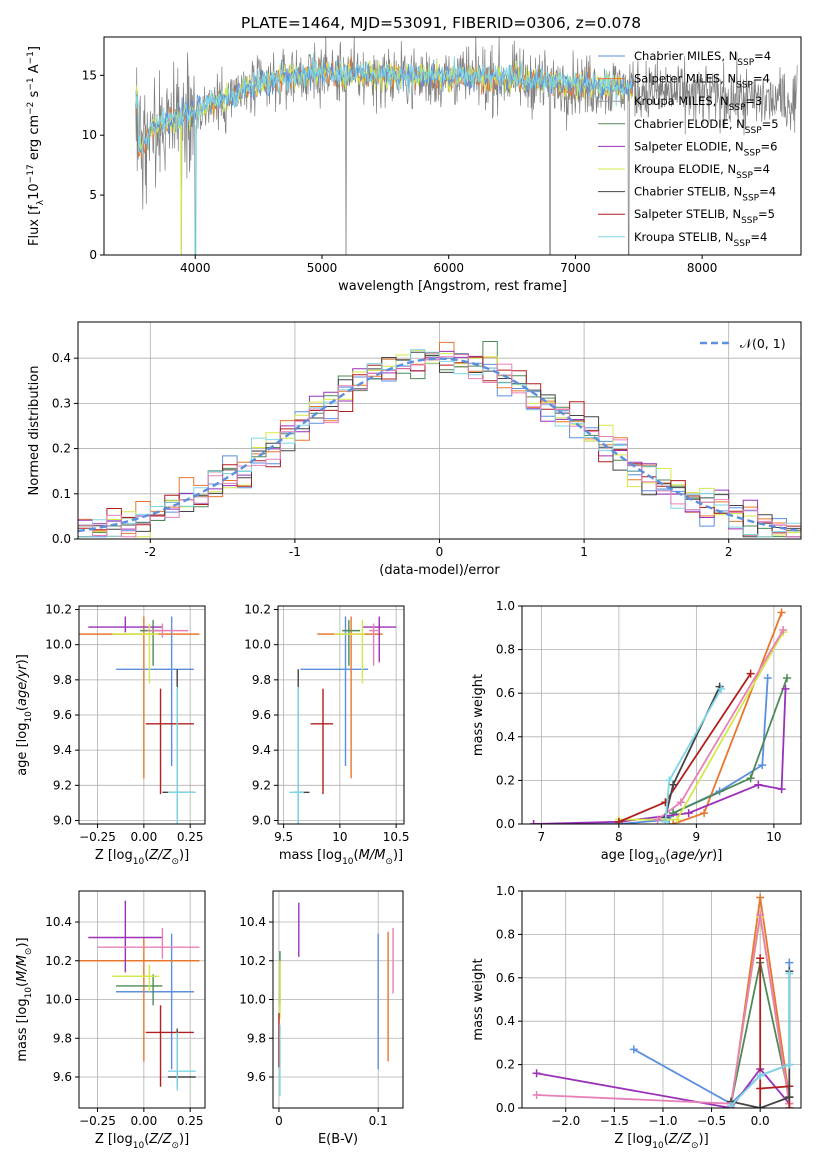  What do you see at coordinates (505, 1065) in the screenshot?
I see `y-tick-label: 0.2` at bounding box center [505, 1065].